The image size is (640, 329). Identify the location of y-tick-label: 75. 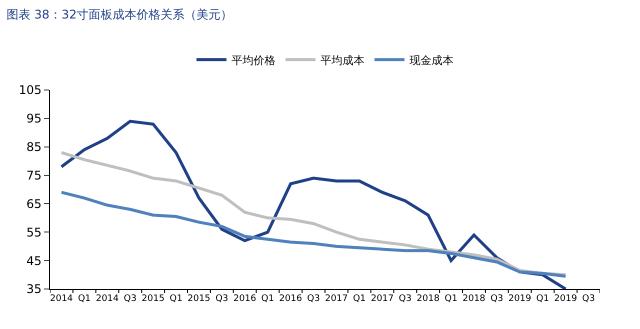
(34, 175).